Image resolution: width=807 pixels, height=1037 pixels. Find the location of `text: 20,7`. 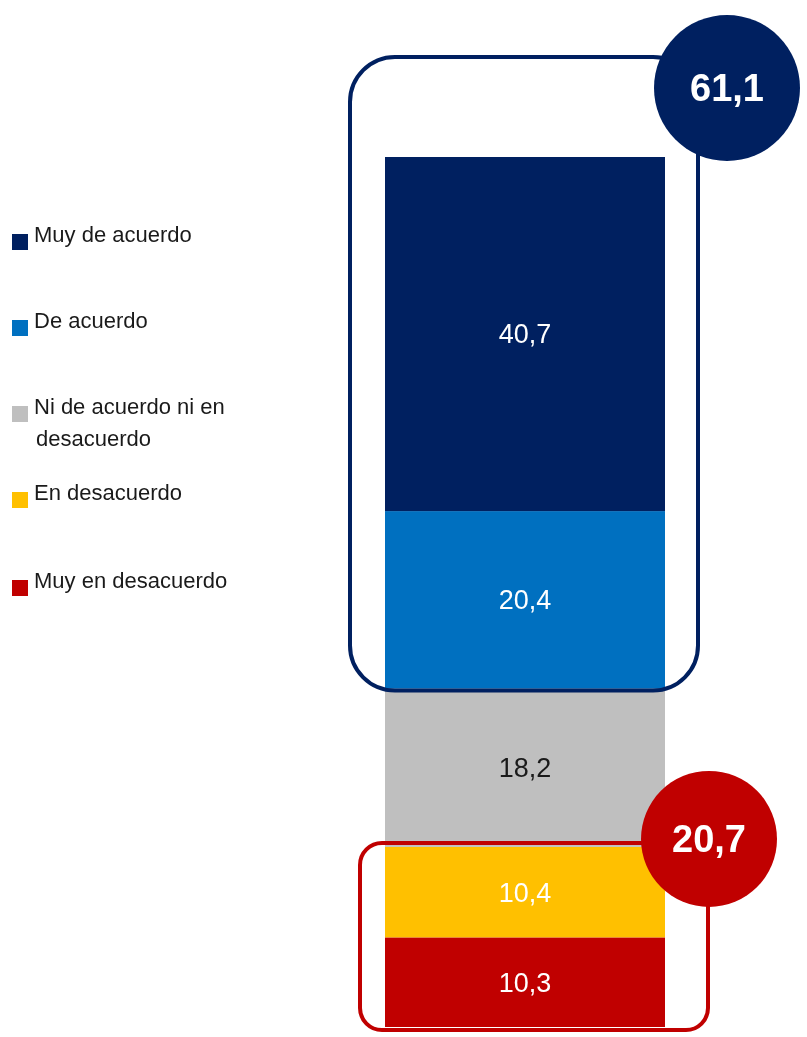

text: 20,7 is located at coordinates (709, 839).